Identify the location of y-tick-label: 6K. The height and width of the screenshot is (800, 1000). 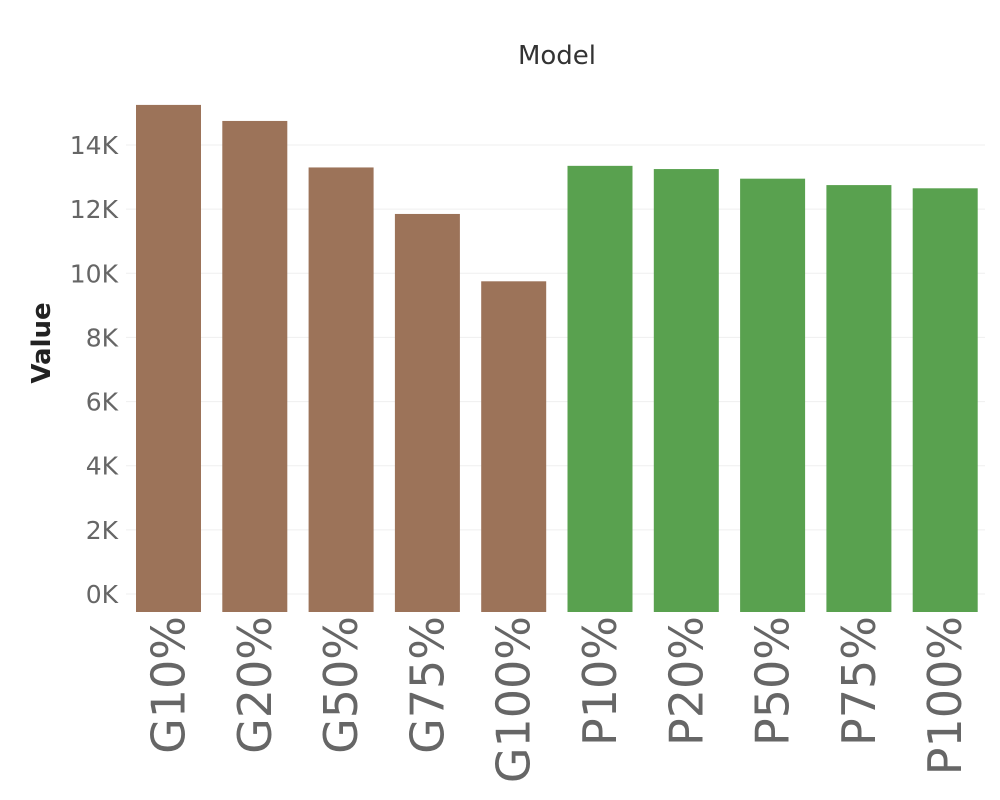
(102, 402).